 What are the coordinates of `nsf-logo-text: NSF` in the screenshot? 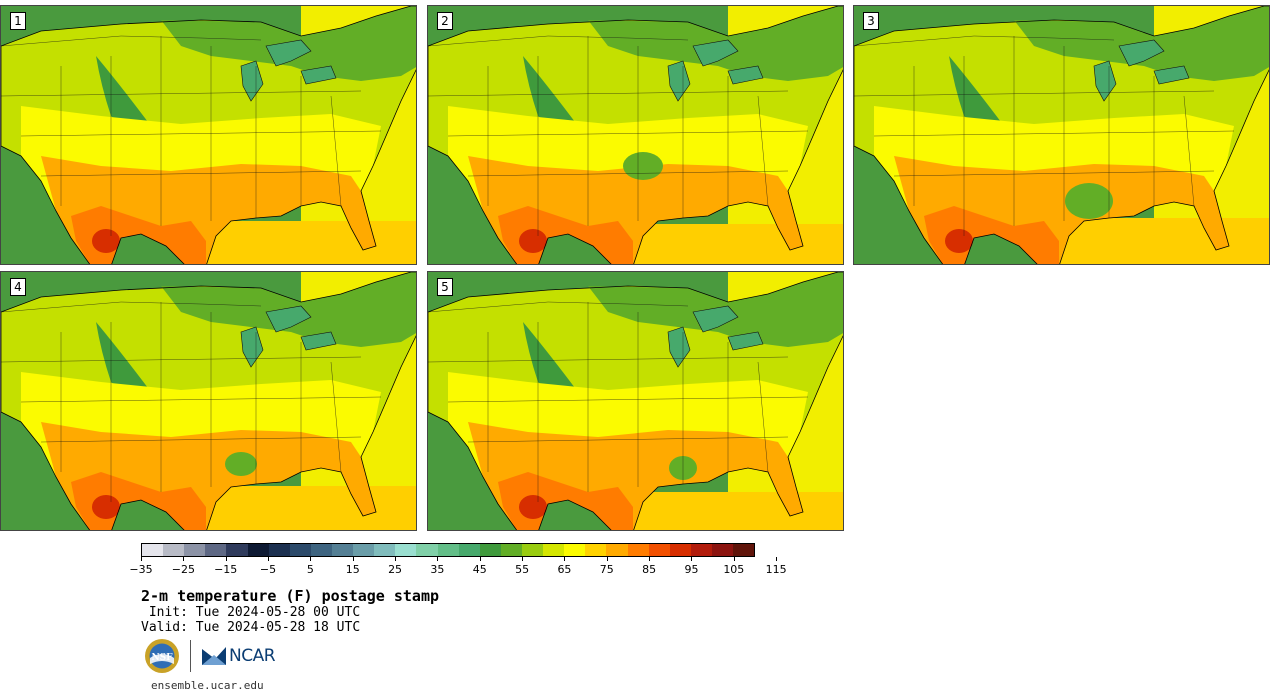 It's located at (162, 658).